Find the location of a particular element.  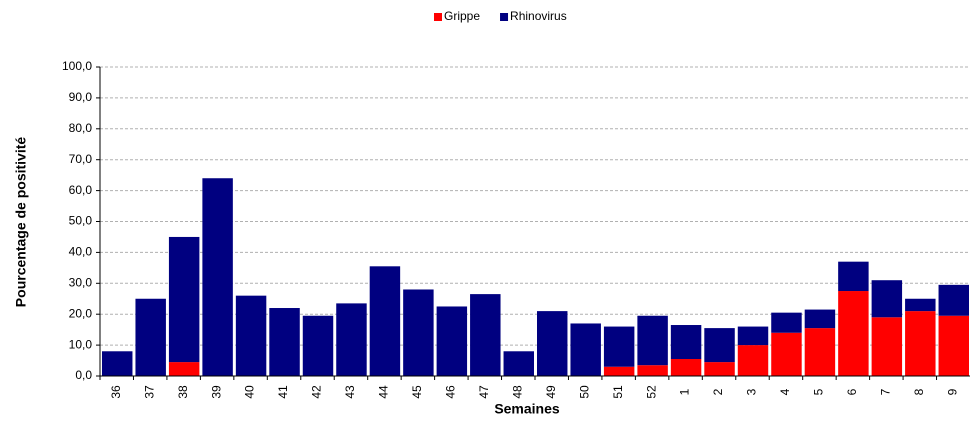

x-tick-label: 38 is located at coordinates (183, 392).